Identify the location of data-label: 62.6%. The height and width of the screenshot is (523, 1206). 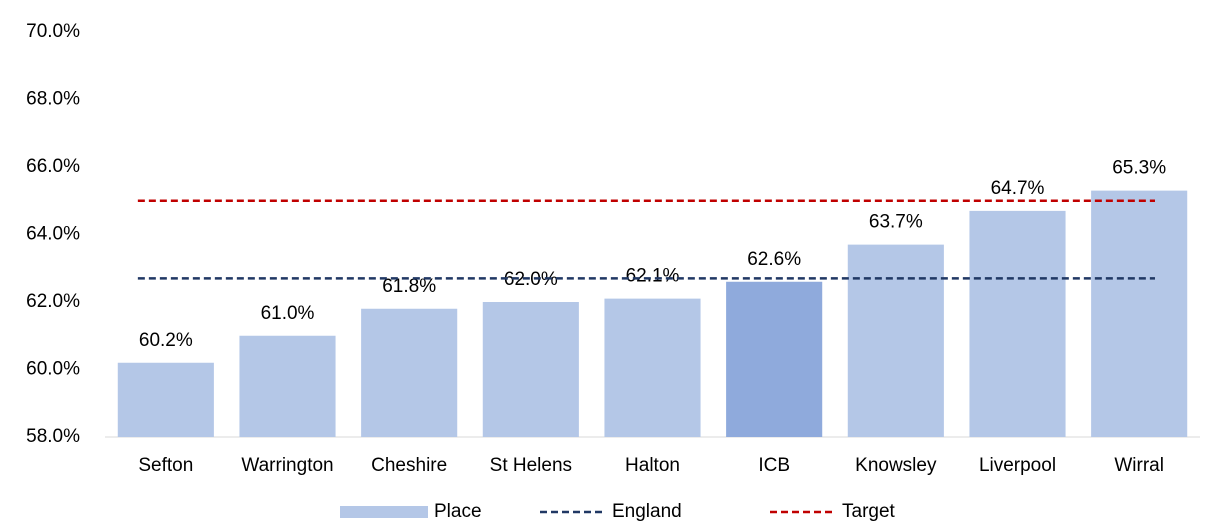
(774, 259).